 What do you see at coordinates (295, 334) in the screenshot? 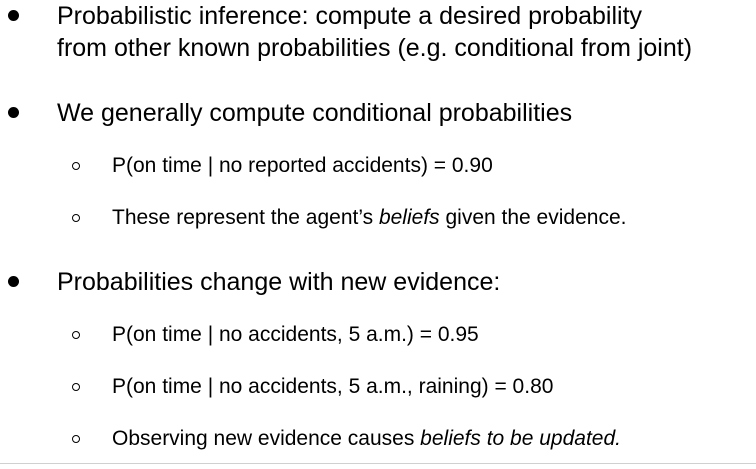
I see `subbullet-text: P(on time | no accidents, 5 a.m.) = 0.95` at bounding box center [295, 334].